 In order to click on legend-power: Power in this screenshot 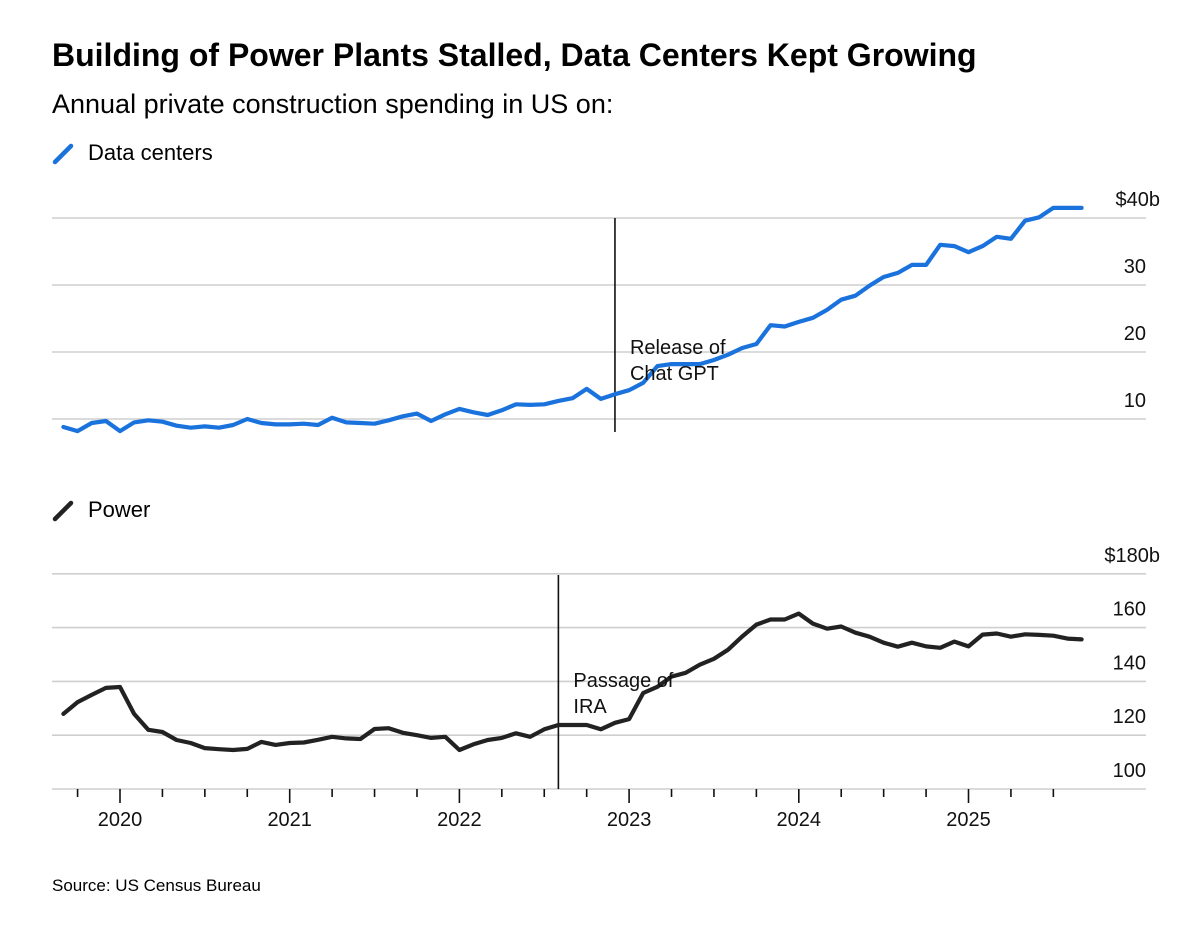, I will do `click(101, 509)`.